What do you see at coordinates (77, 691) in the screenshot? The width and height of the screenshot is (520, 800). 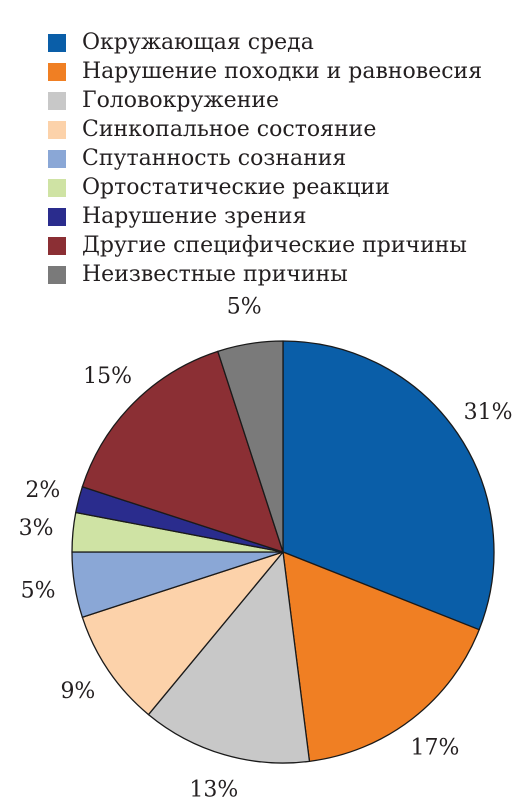 I see `slice-percent-label: 9%` at bounding box center [77, 691].